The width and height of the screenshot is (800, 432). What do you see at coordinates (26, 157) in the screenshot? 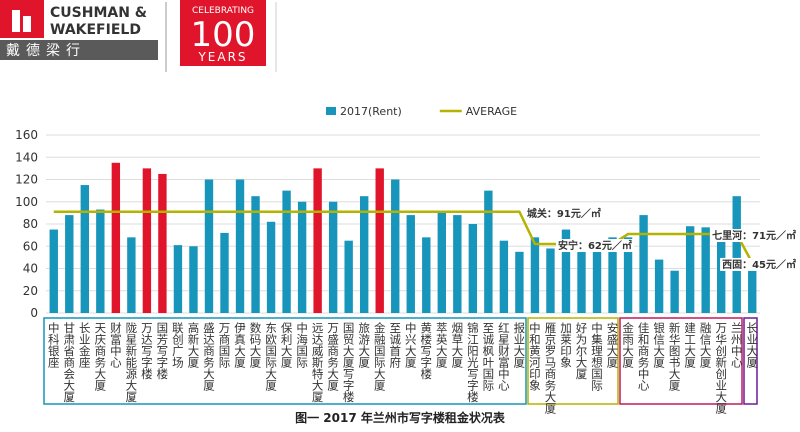
I see `y-tick-label: 140` at bounding box center [26, 157].